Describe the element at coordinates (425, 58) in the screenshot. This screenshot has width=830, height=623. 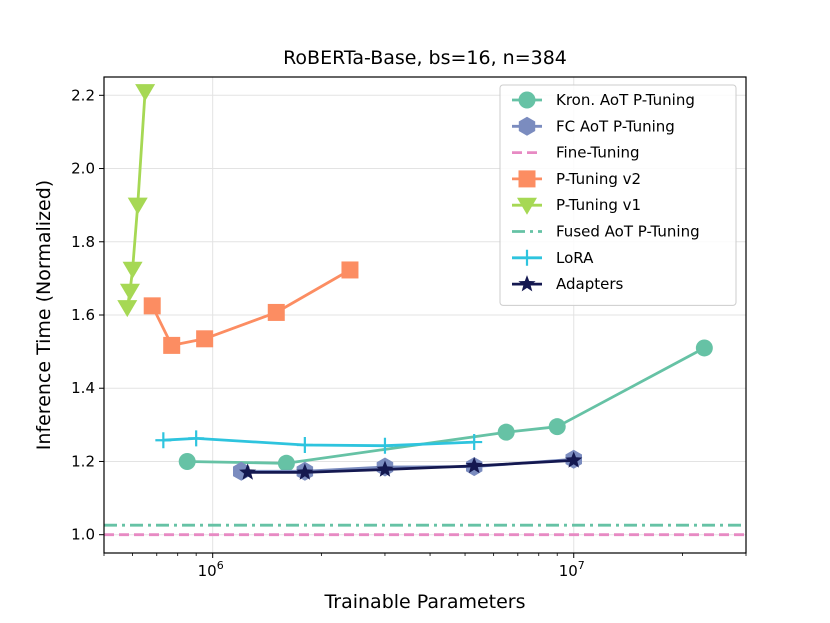
I see `chart-title: RoBERTa-Base, bs=16, n=384` at that location.